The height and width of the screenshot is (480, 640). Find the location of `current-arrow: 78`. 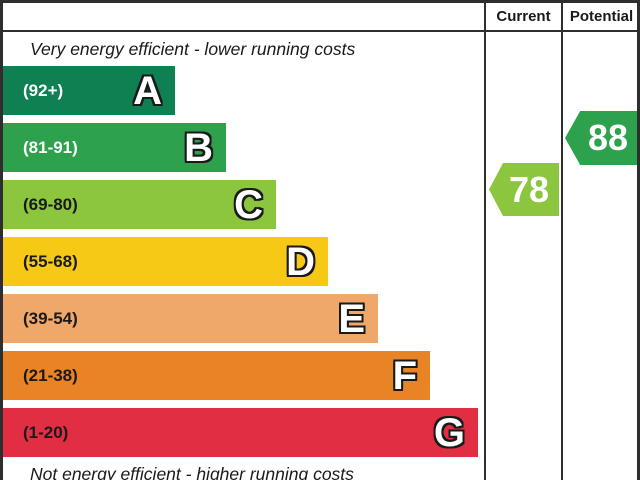

current-arrow: 78 is located at coordinates (524, 189).